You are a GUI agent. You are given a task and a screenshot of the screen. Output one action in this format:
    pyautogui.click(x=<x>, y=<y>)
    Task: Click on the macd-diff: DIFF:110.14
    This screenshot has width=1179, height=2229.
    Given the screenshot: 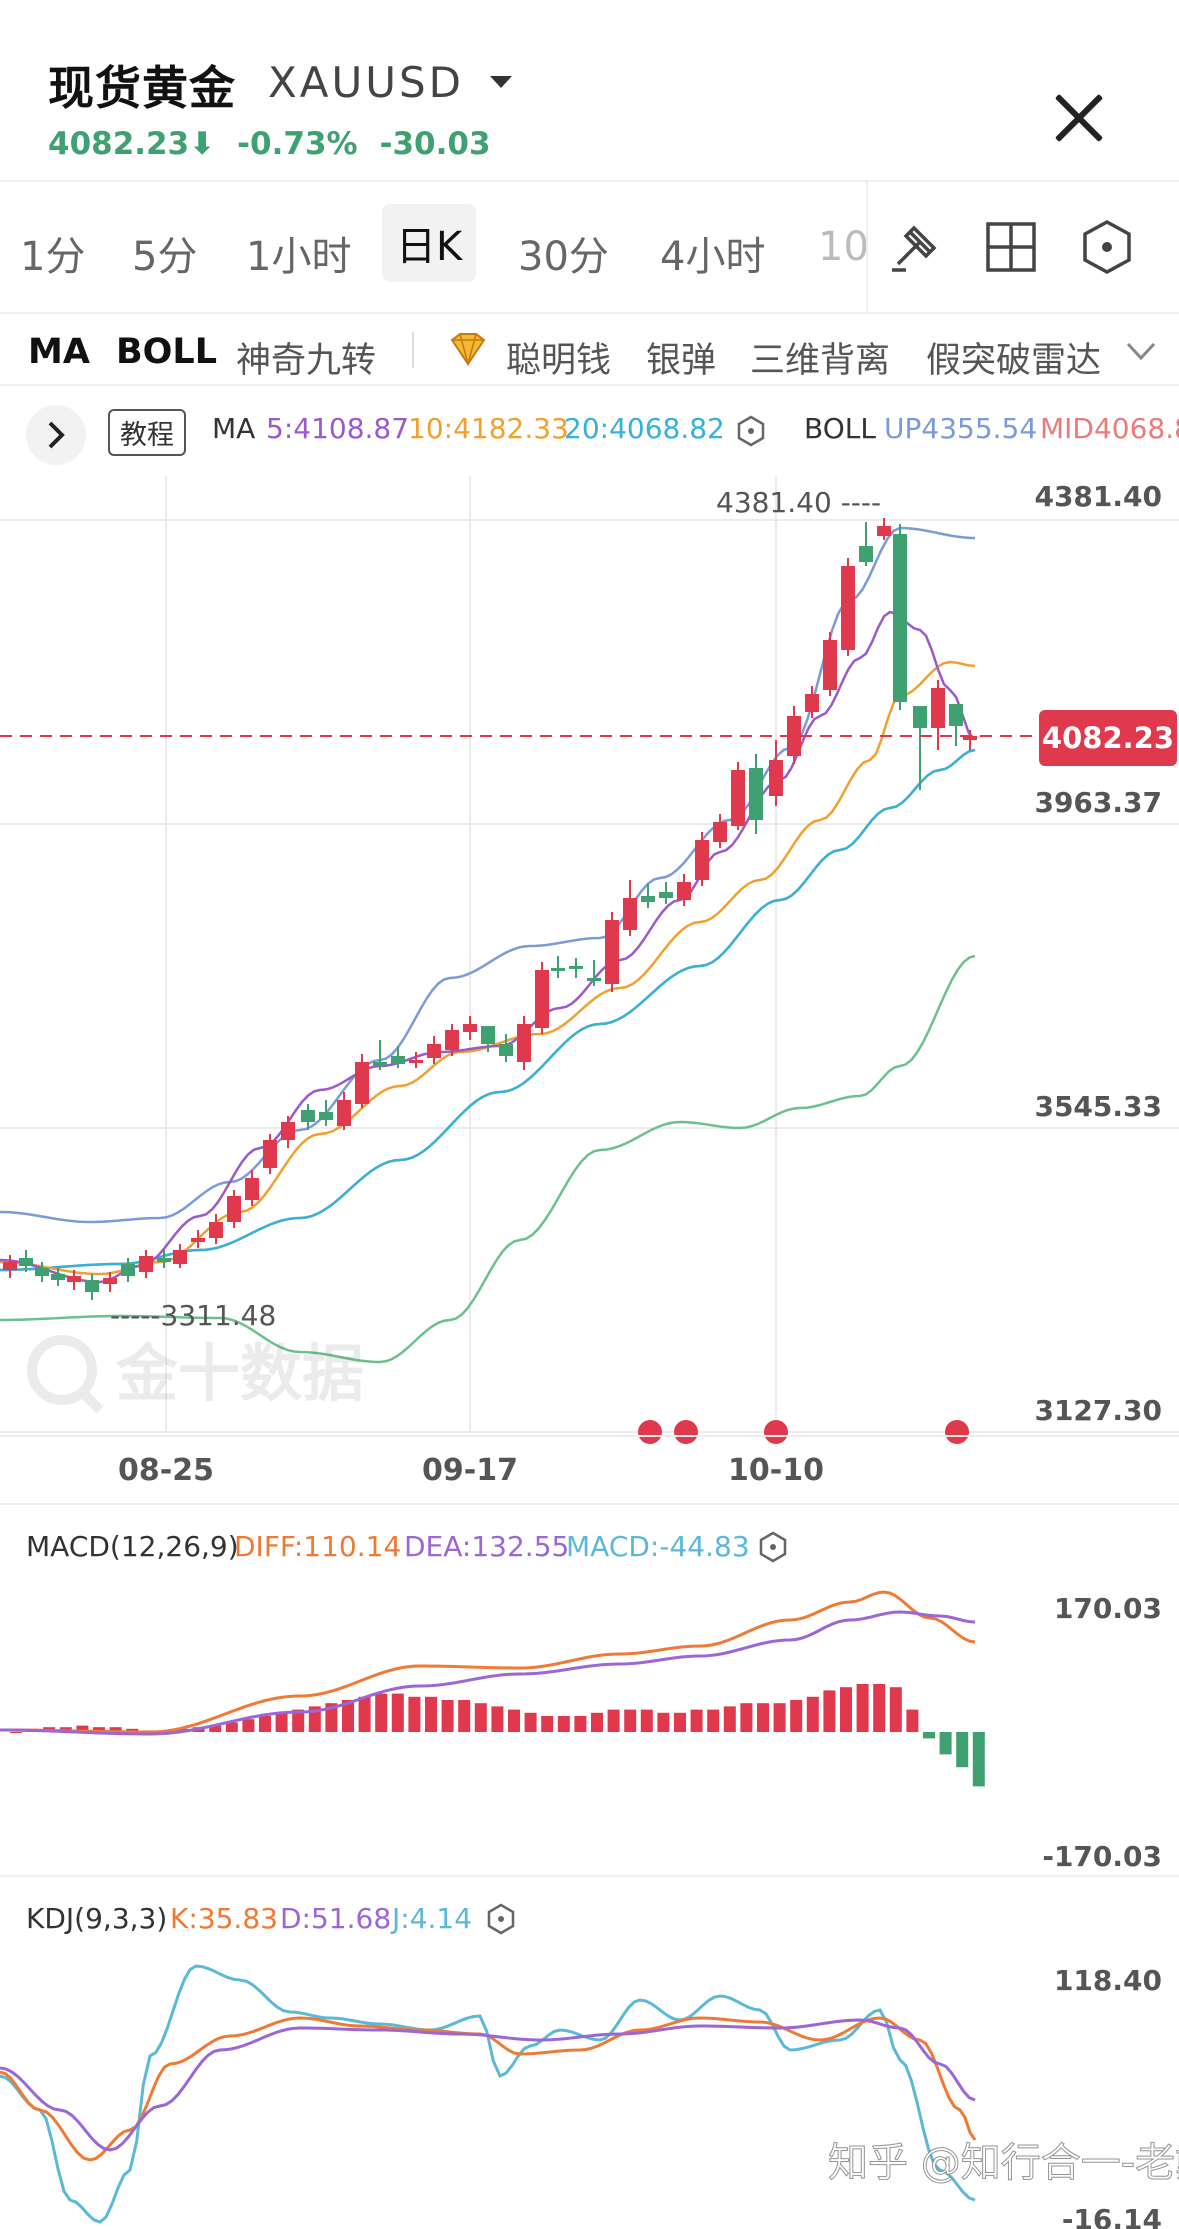 What is the action you would take?
    pyautogui.click(x=317, y=1546)
    